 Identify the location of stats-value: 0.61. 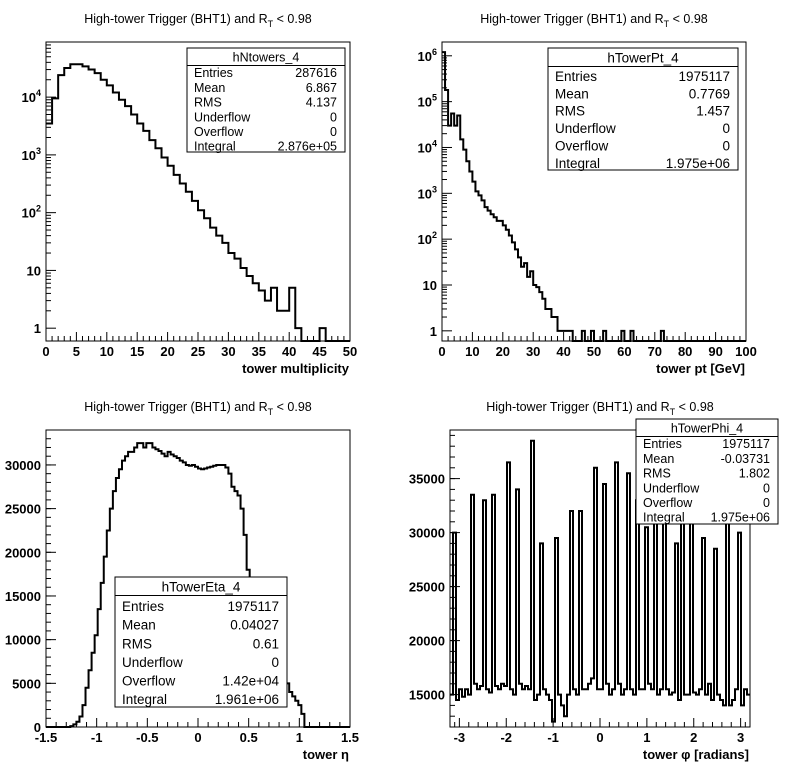
(266, 643).